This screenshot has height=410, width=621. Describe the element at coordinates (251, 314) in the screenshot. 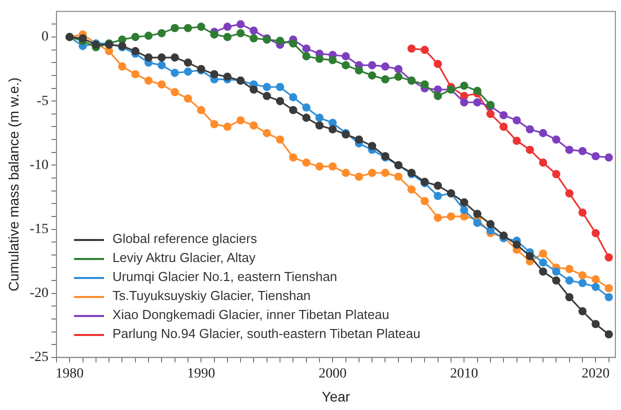

I see `legend-label: Xiao Dongkemadi Glacier, inner Tibetan Plateau` at that location.